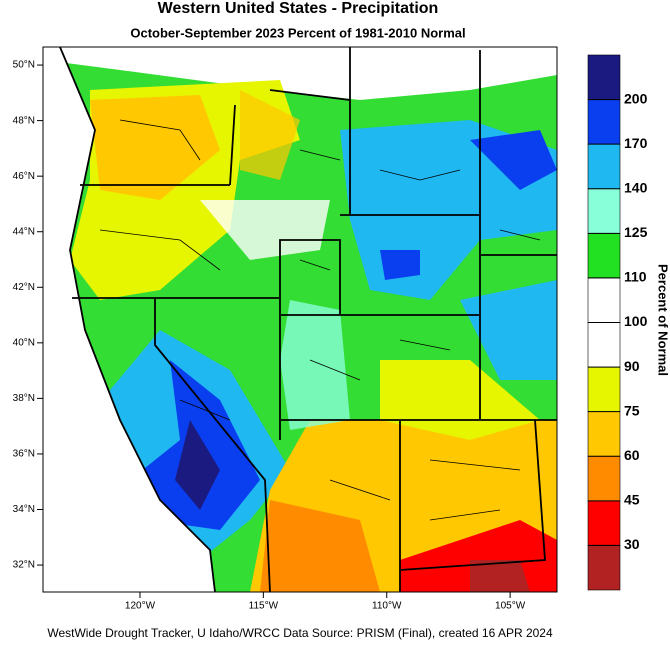 This screenshot has width=670, height=648. I want to click on lat-label: 46°N, so click(24, 176).